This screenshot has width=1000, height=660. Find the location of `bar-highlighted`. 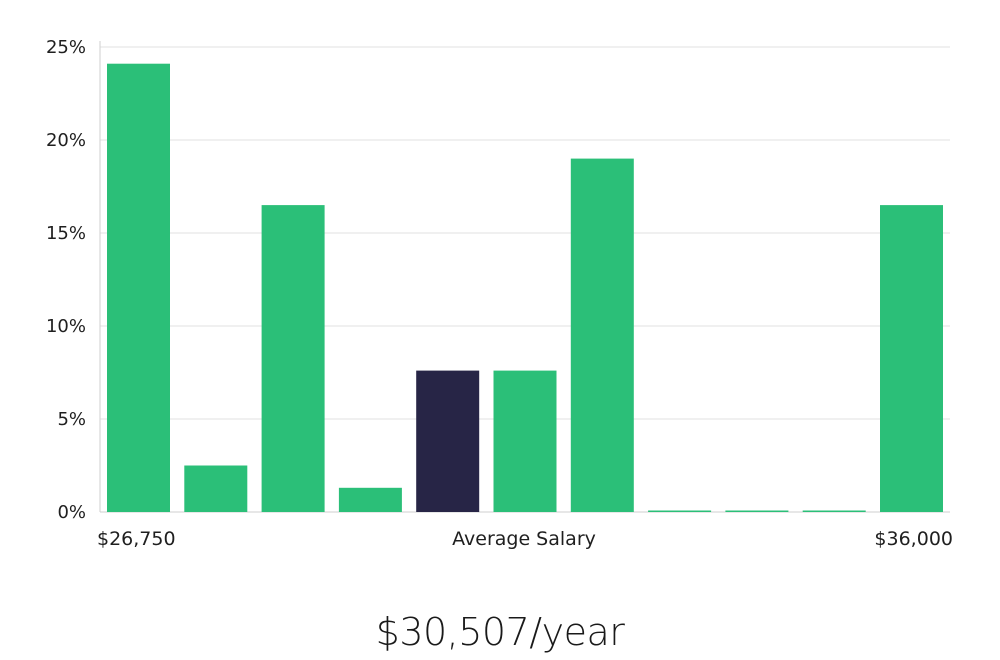

bar-highlighted is located at coordinates (448, 441).